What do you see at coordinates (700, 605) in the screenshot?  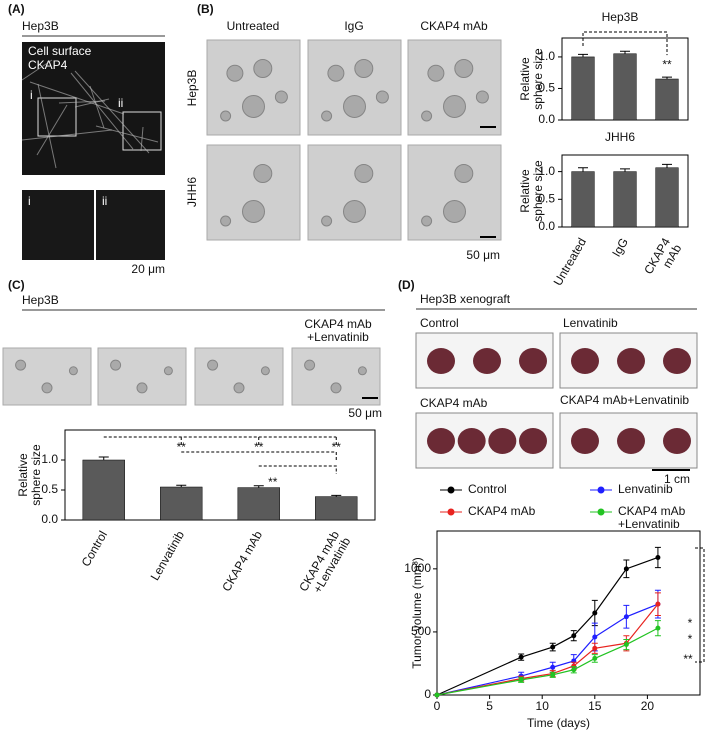 I see `bracket` at bounding box center [700, 605].